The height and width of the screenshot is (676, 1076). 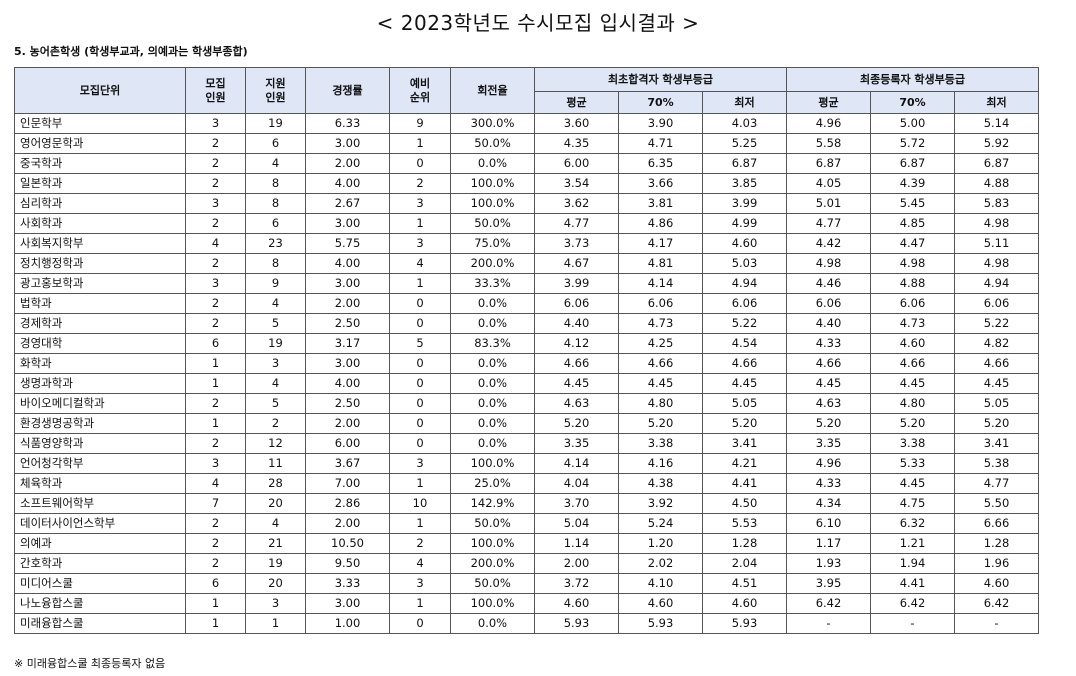 I want to click on competition-ratio-cell: 6.33, so click(x=347, y=123).